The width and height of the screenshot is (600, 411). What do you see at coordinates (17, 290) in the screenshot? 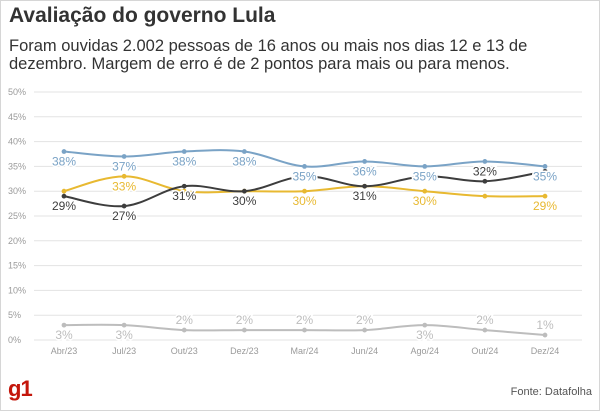
I see `y-tick-label: 10%` at bounding box center [17, 290].